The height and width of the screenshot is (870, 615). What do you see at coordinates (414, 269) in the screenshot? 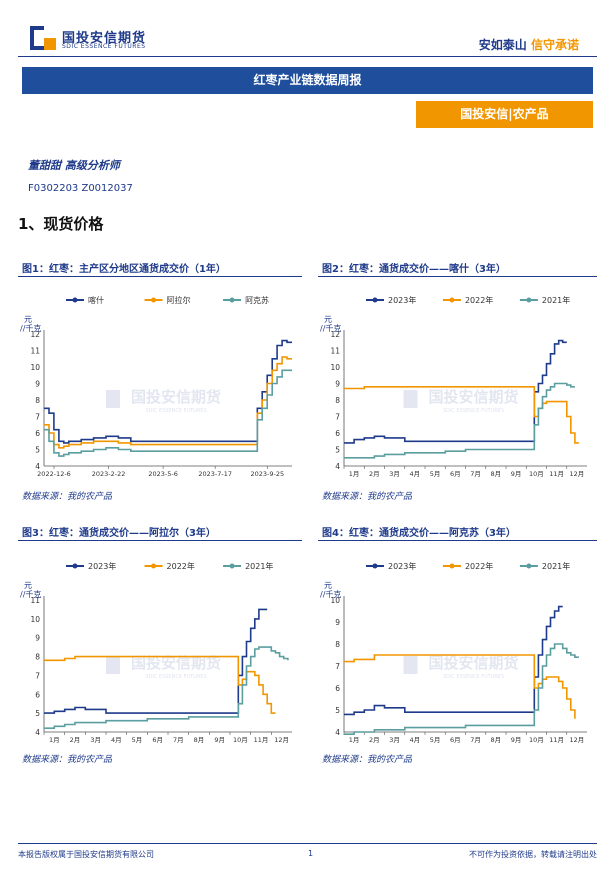
I see `figure-2-title: 图2：红枣：通货成交价——喀什（3年）` at bounding box center [414, 269].